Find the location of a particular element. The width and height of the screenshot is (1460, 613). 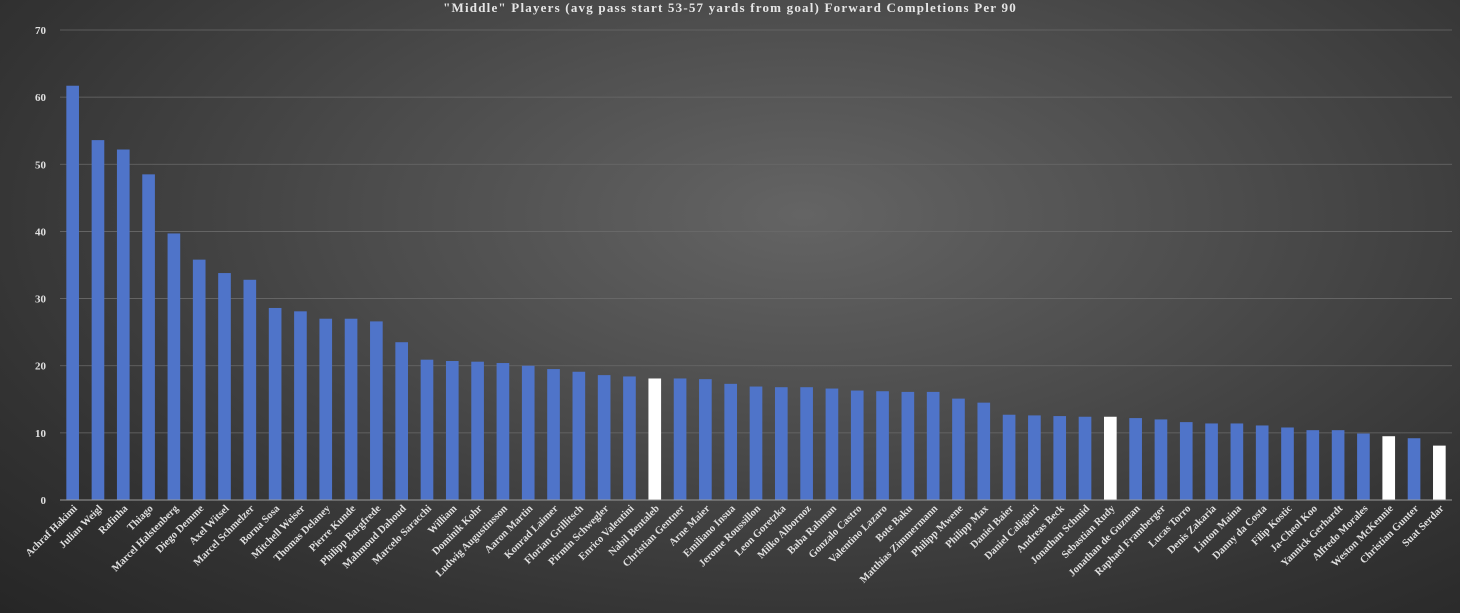

bar-mitchell-weiser is located at coordinates (300, 405).